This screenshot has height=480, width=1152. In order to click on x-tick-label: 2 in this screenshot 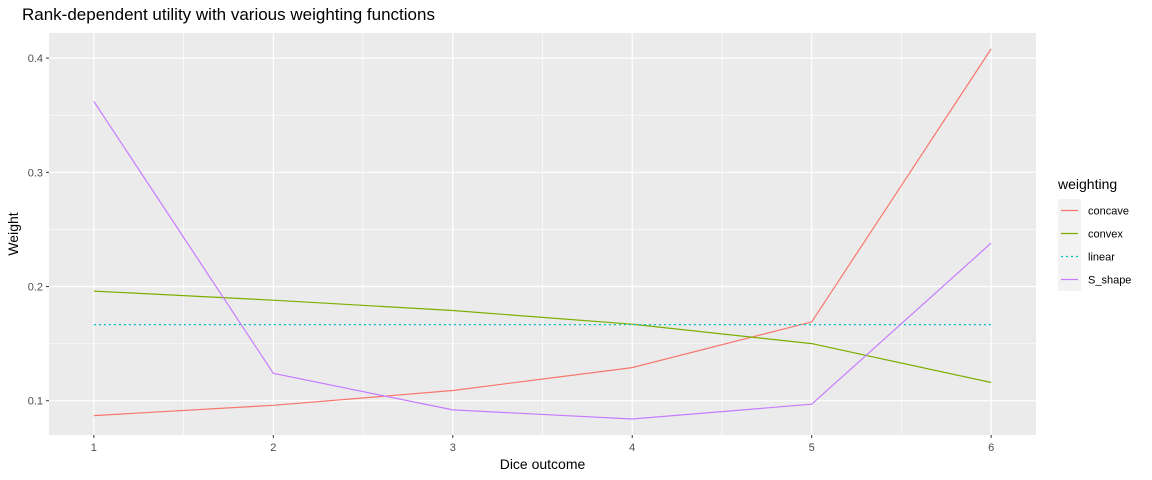, I will do `click(273, 448)`.